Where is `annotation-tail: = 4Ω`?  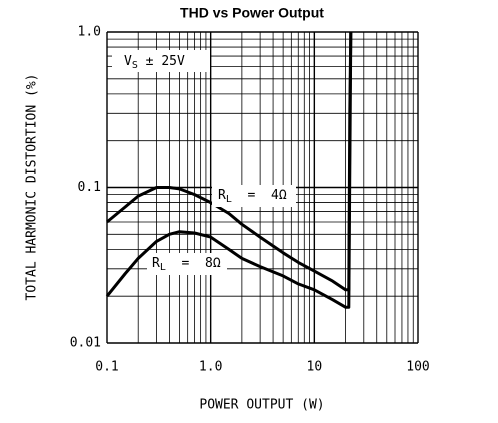
annotation-tail: = 4Ω is located at coordinates (259, 195).